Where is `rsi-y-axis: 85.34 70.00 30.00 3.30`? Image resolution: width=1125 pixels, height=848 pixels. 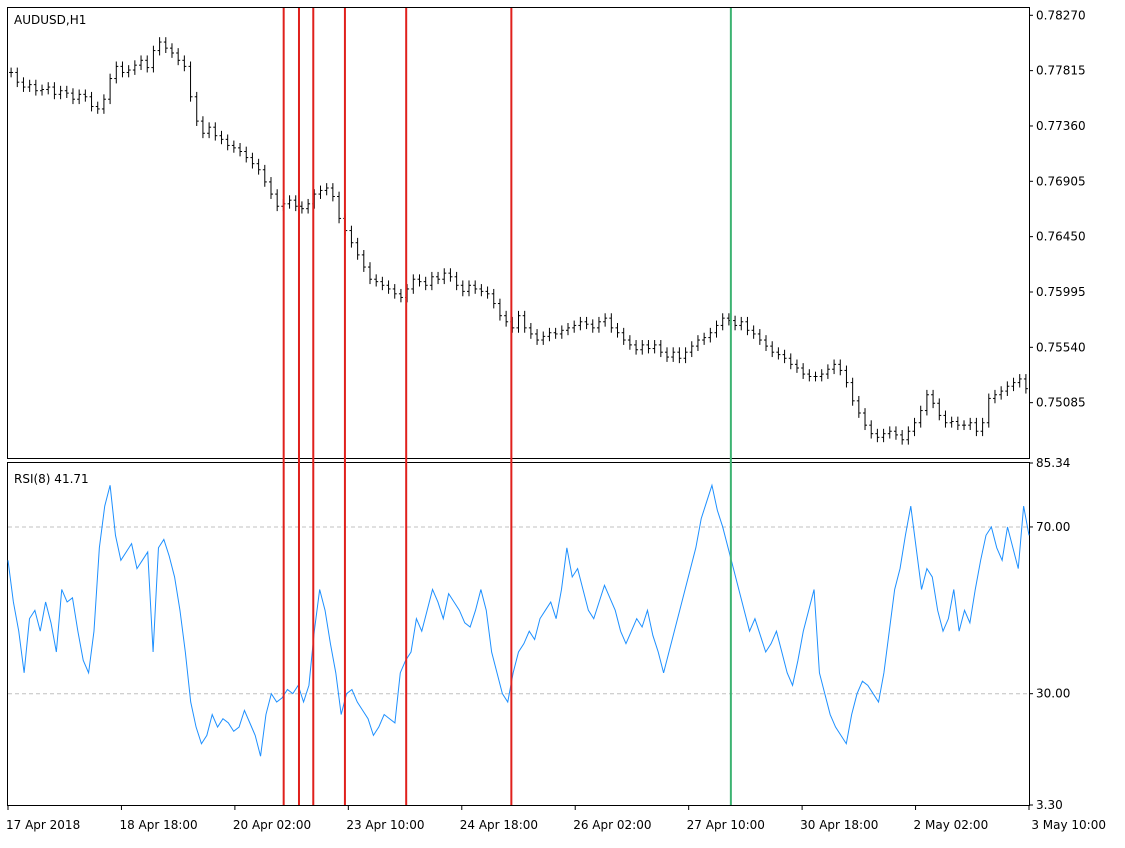 rsi-y-axis: 85.34 70.00 30.00 3.30 is located at coordinates (1049, 634).